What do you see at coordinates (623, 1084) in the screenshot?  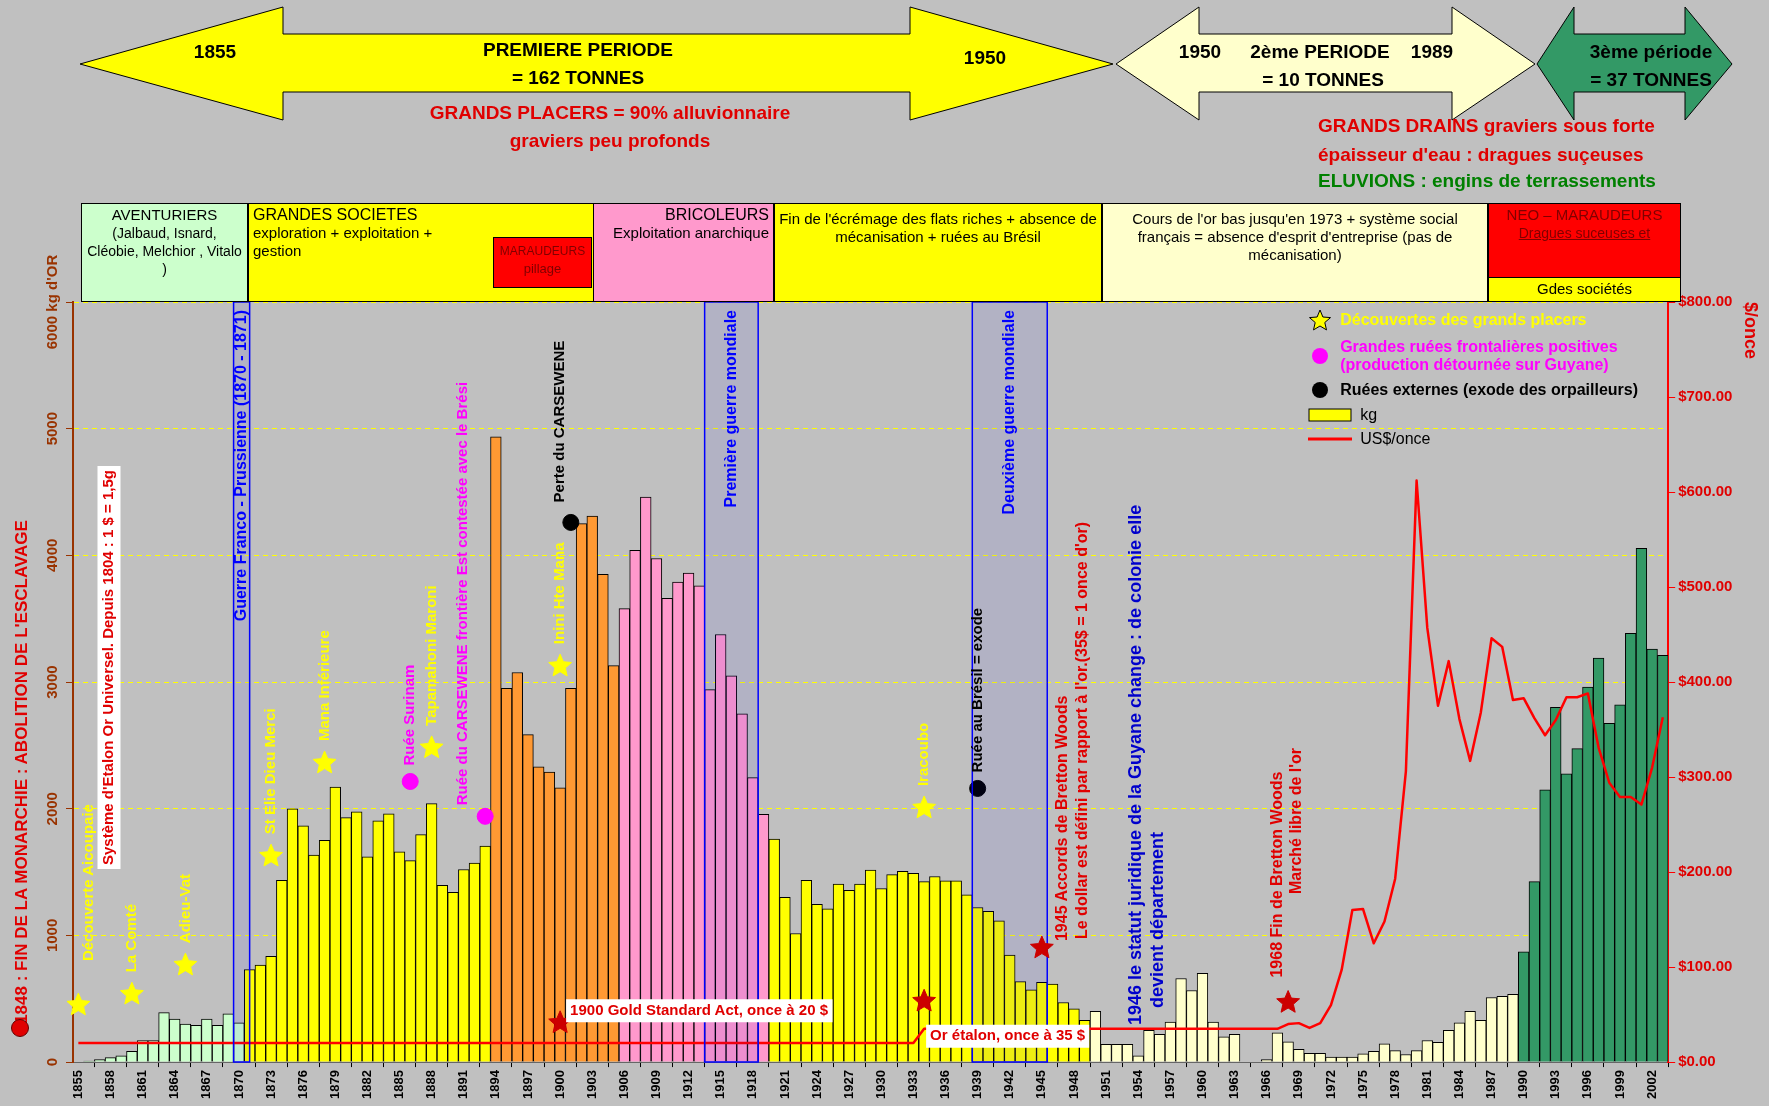 I see `x-tick-label: 1906` at bounding box center [623, 1084].